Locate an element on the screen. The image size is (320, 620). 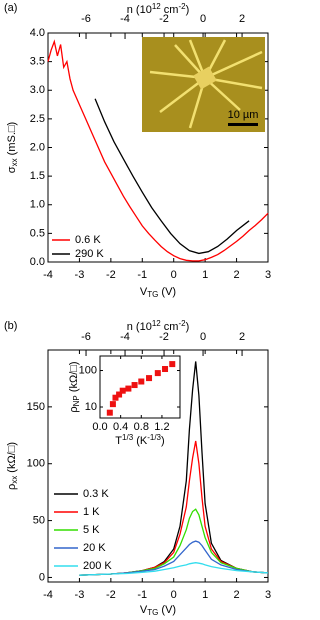
y-tick-label: 3.0 is located at coordinates (37, 90).